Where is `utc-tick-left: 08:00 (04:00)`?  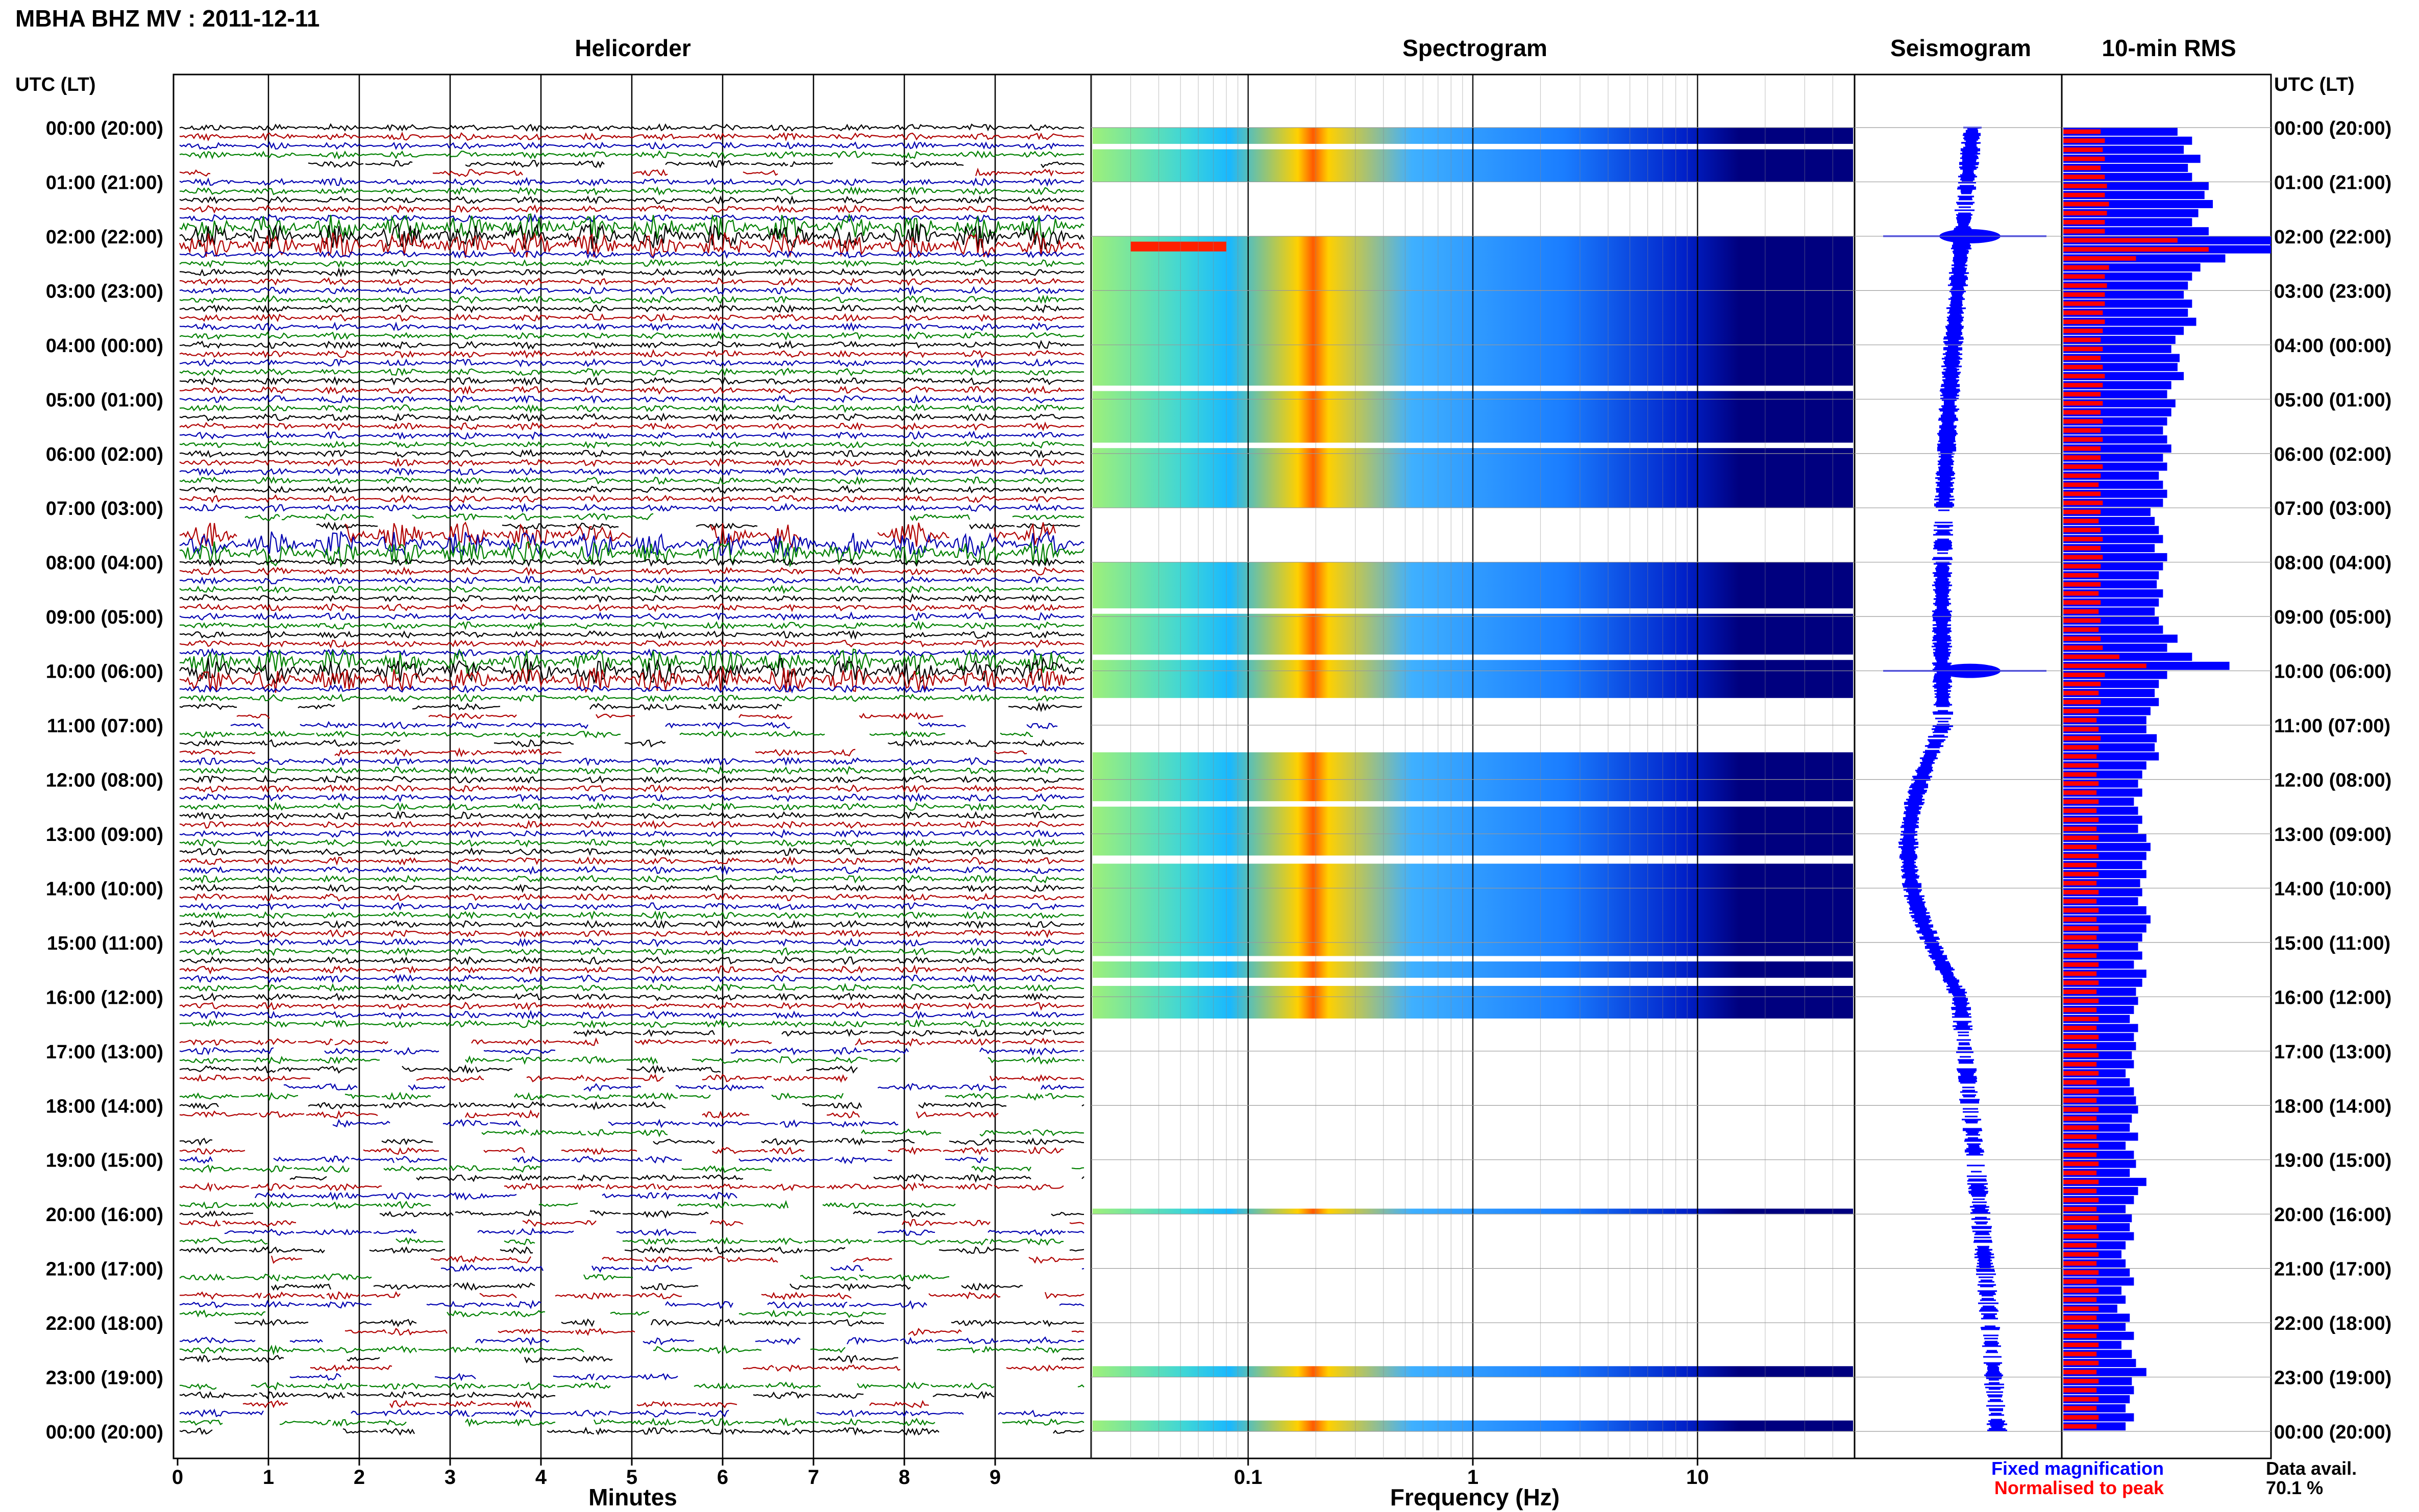 utc-tick-left: 08:00 (04:00) is located at coordinates (104, 563).